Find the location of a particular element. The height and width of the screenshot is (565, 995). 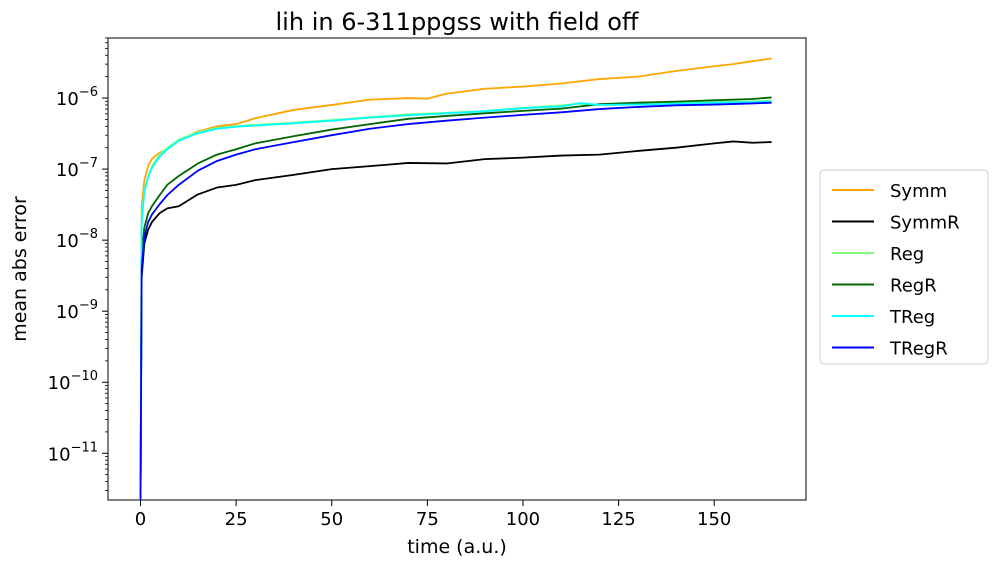

y-tick-label: 10⁻¹¹ is located at coordinates (73, 452).